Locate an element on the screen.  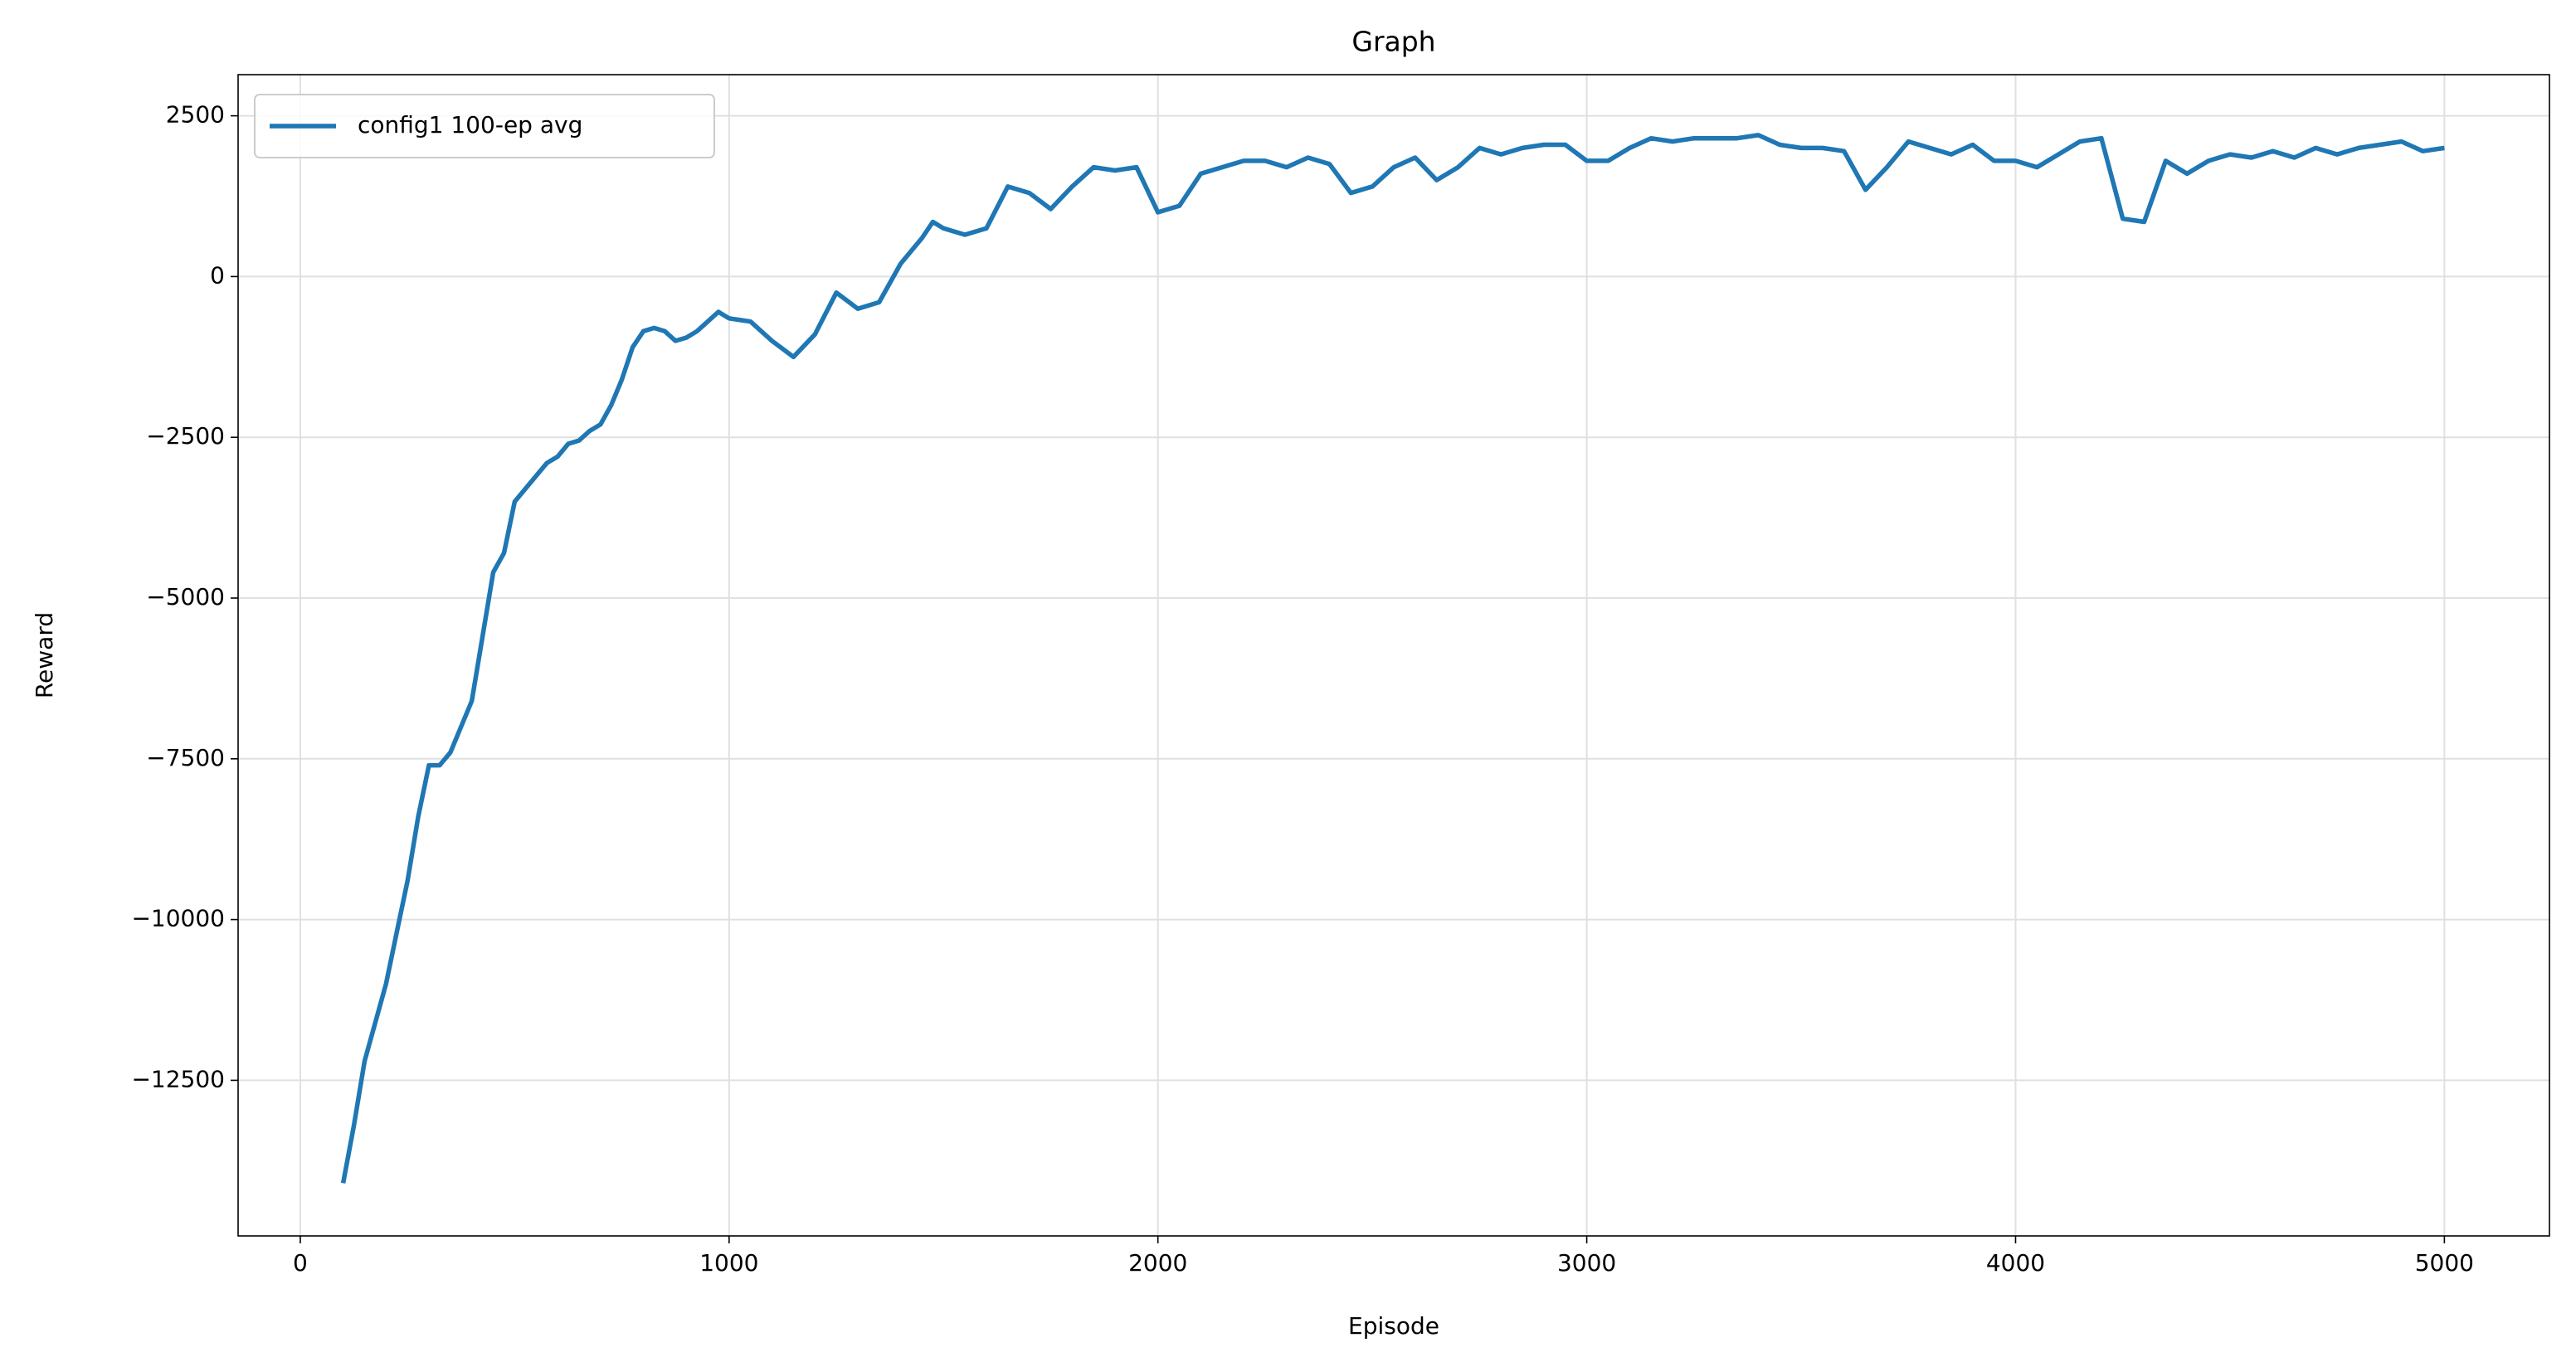
y-axis-label: Reward is located at coordinates (44, 655).